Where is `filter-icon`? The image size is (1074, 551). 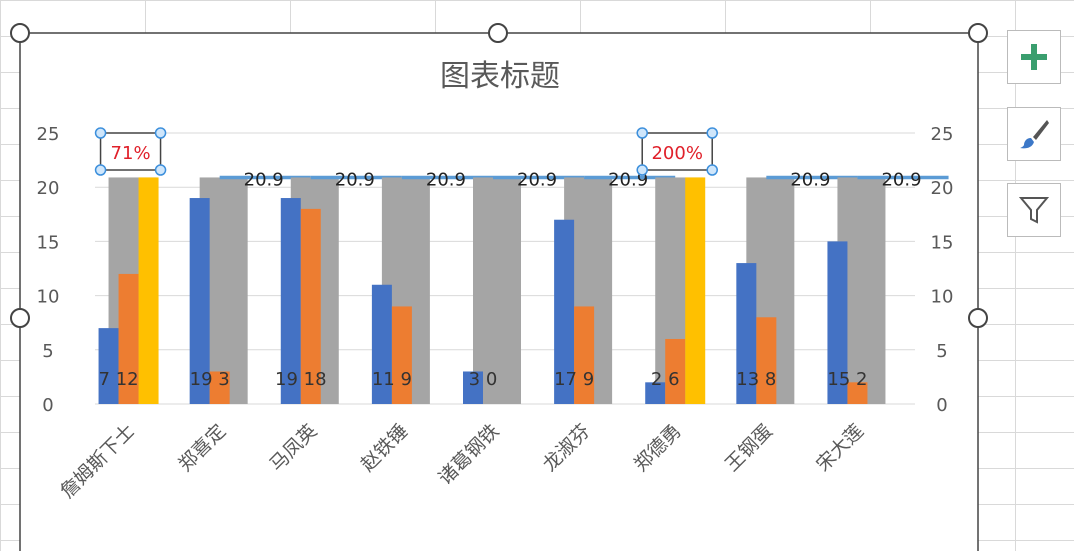 filter-icon is located at coordinates (1034, 210).